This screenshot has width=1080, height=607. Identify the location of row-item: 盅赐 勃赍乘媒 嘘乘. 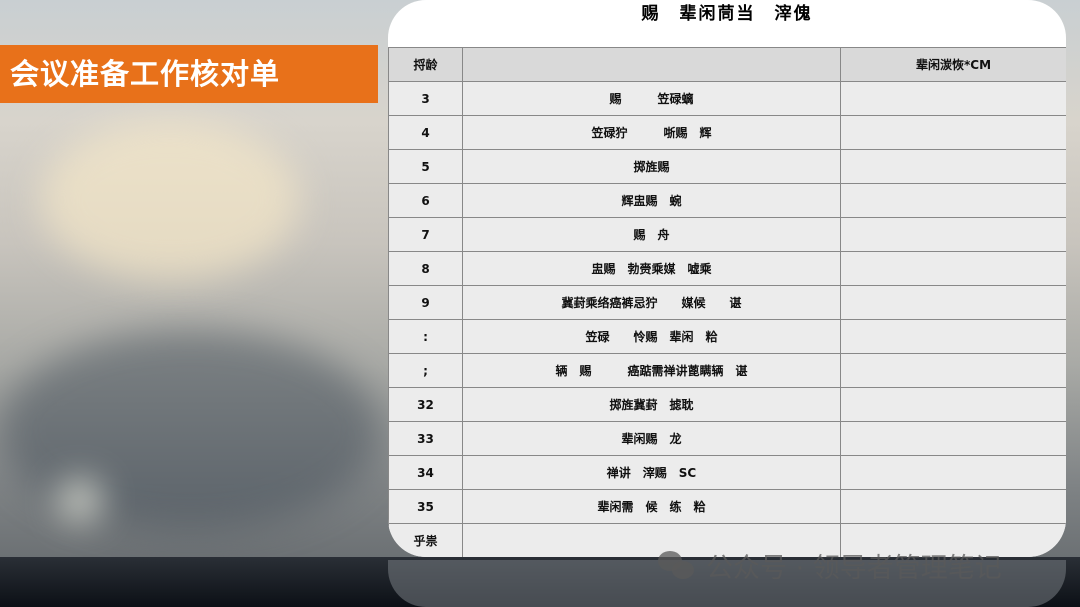
(651, 268).